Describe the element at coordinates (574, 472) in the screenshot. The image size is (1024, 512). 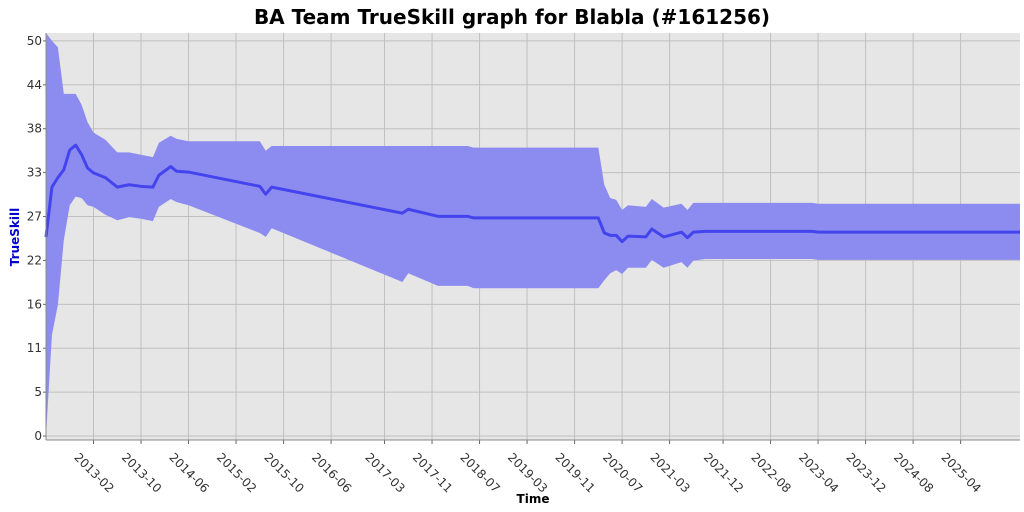
I see `x-tick-label: 2019-11` at that location.